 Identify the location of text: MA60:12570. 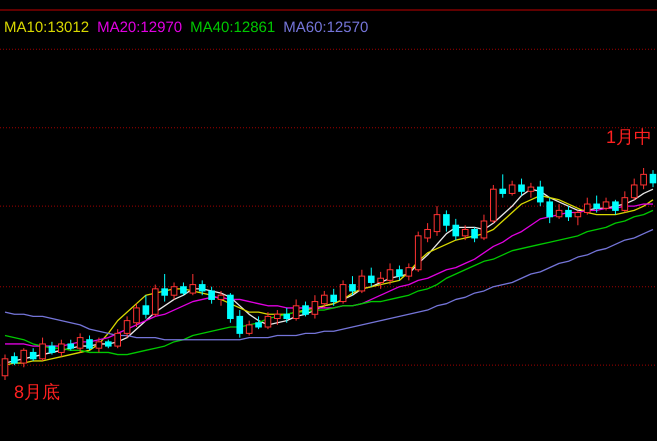
(325, 27).